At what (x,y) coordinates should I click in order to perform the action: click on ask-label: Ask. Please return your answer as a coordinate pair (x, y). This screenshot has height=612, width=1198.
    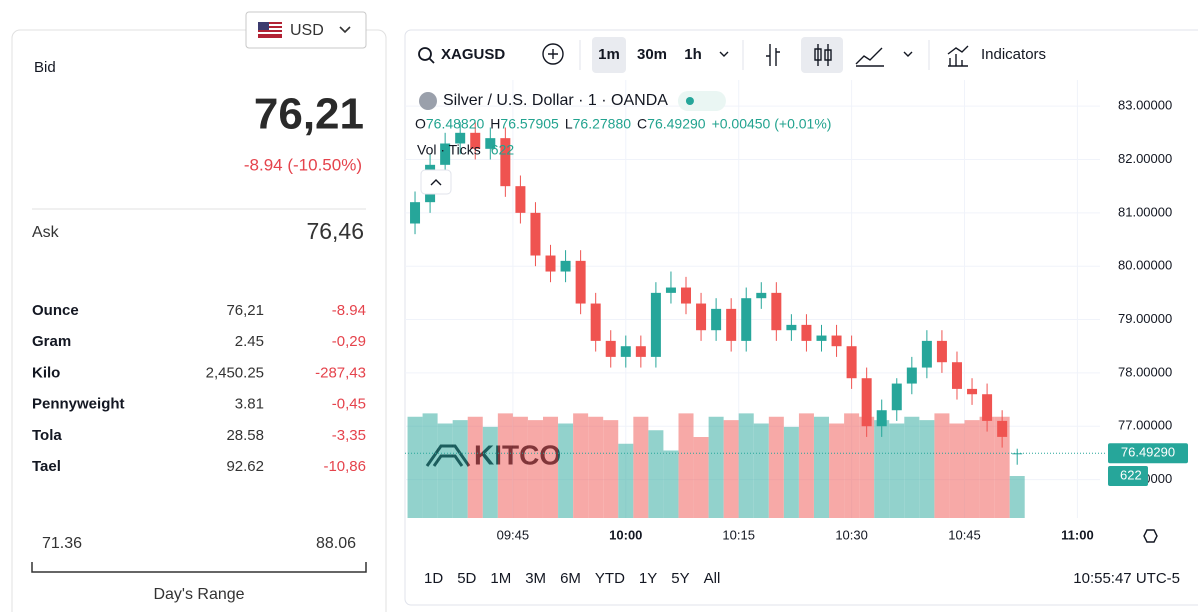
    Looking at the image, I should click on (46, 232).